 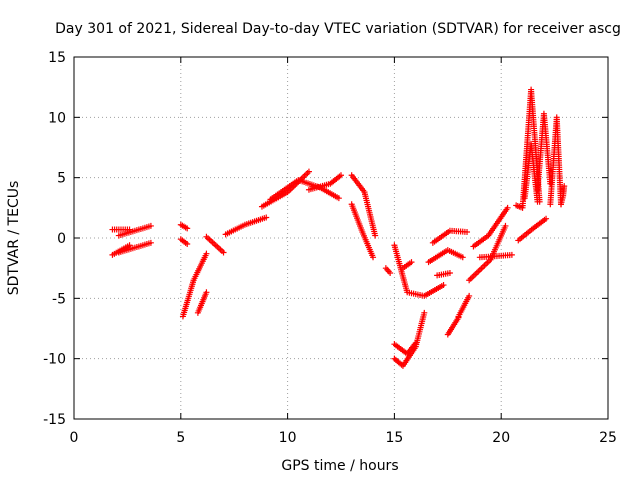 I want to click on x-axis-label: GPS time / hours, so click(x=339, y=466).